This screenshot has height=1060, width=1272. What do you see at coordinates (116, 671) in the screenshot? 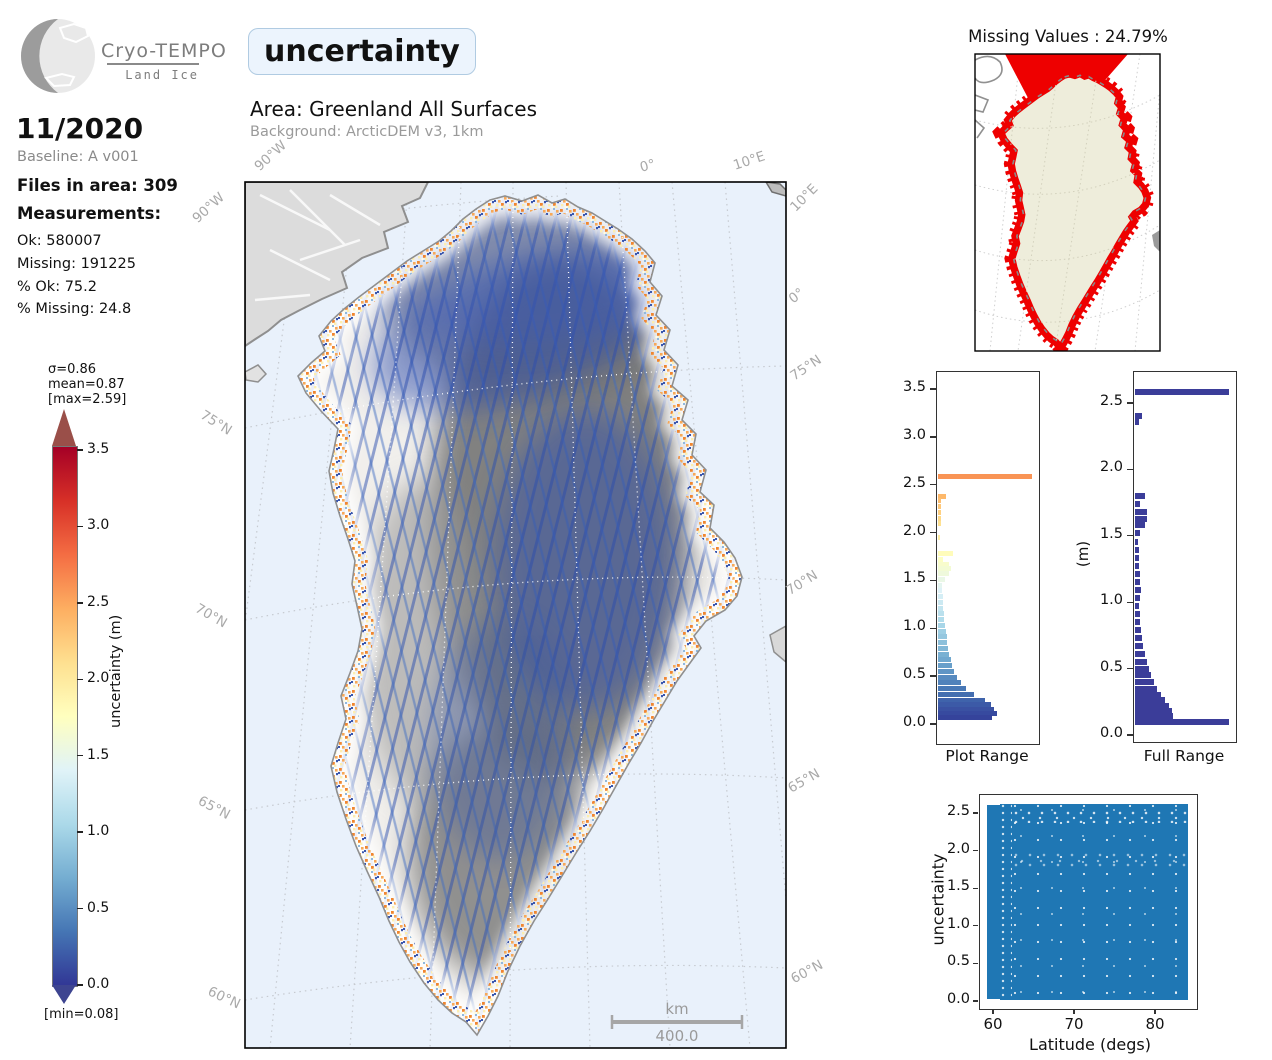
I see `colorbar-axis-label: uncertainty (m)` at bounding box center [116, 671].